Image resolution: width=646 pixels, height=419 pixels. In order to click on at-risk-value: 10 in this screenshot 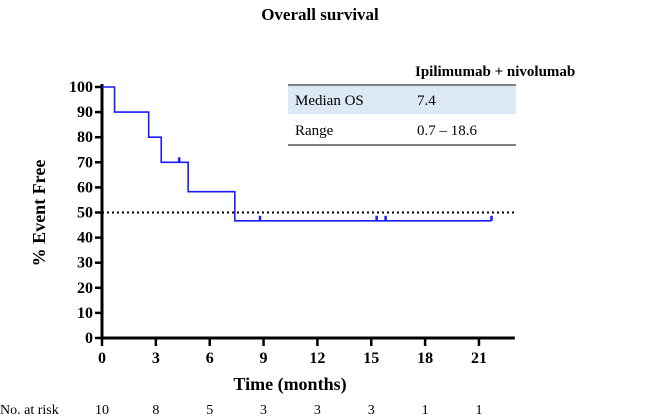, I will do `click(102, 410)`.